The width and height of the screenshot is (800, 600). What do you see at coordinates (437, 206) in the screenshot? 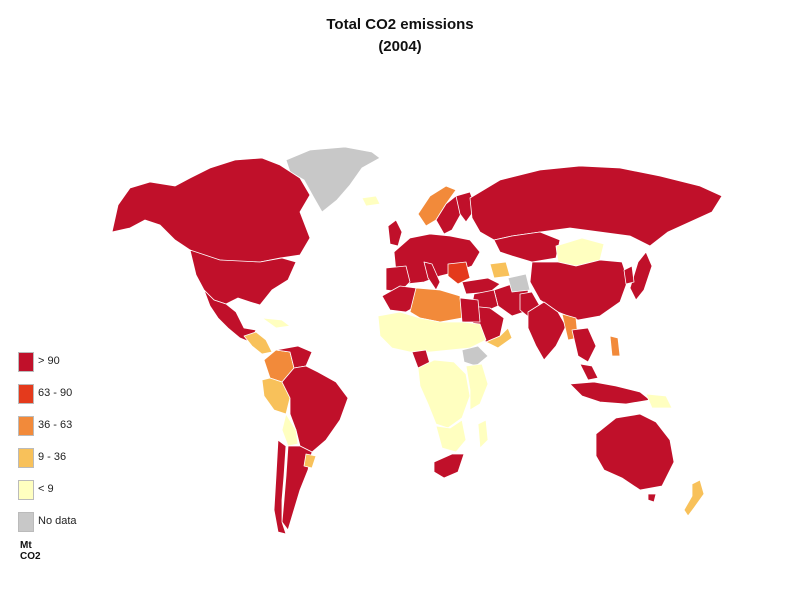
I see `region-norway` at bounding box center [437, 206].